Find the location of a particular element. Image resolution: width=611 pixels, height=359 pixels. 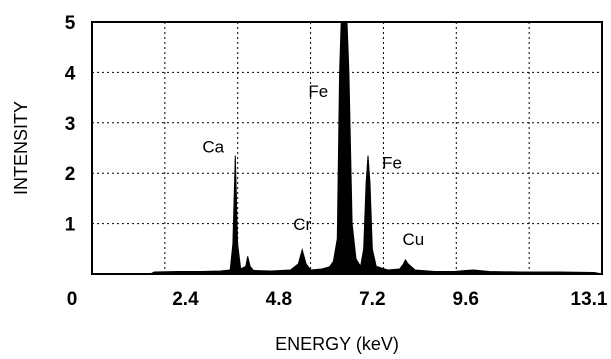

y-tick-label: 1 is located at coordinates (70, 225).